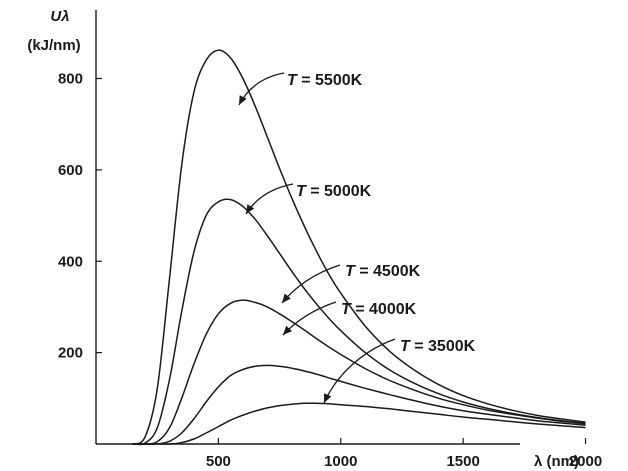  I want to click on y-axis-symbol-text: Uλ, so click(59, 16).